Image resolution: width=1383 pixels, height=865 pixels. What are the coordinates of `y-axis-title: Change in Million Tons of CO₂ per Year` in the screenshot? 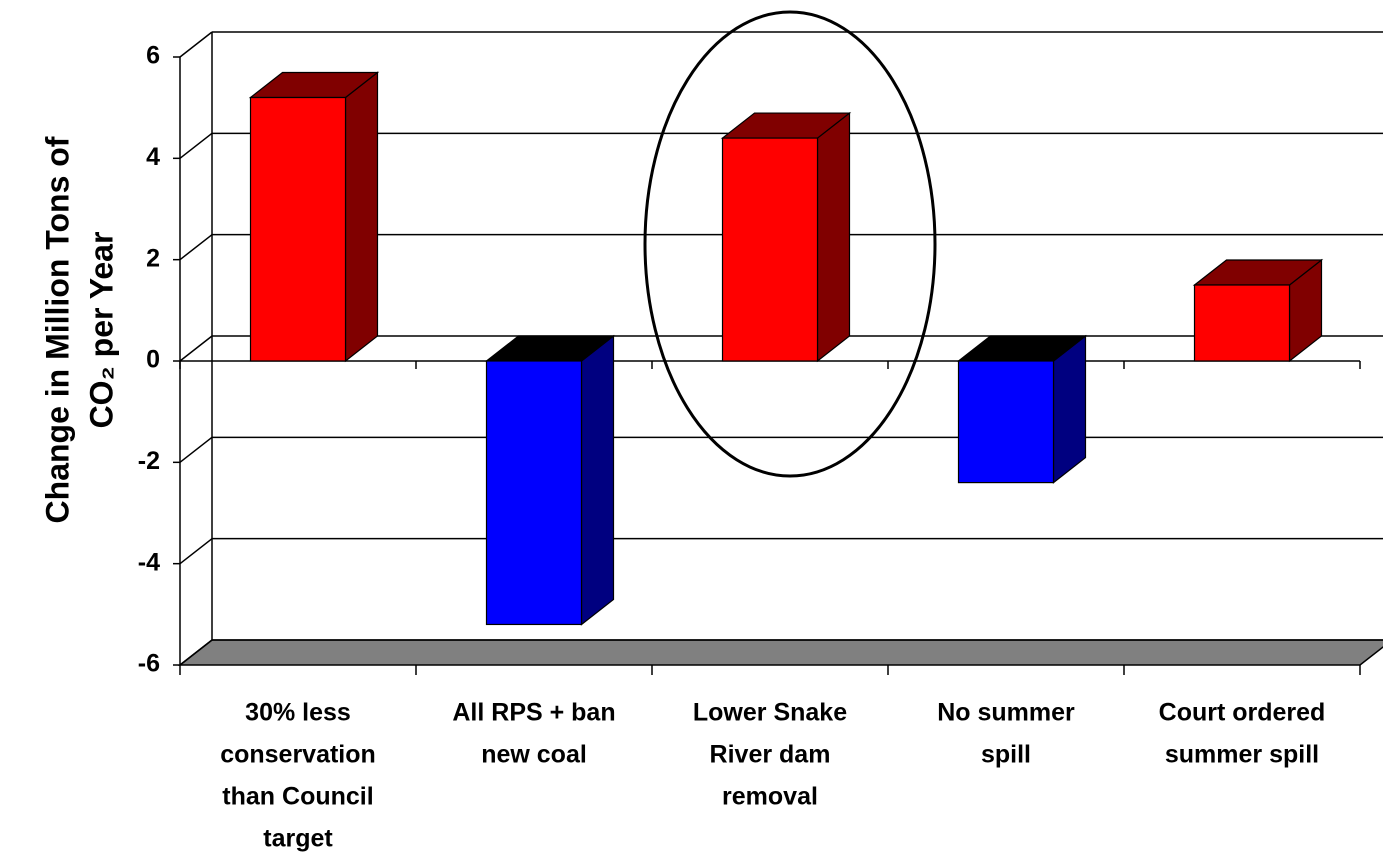 It's located at (79, 329).